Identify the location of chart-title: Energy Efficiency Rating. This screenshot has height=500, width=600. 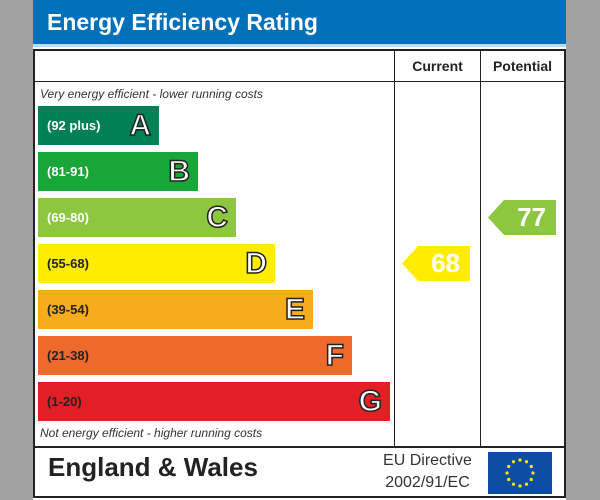
(299, 22).